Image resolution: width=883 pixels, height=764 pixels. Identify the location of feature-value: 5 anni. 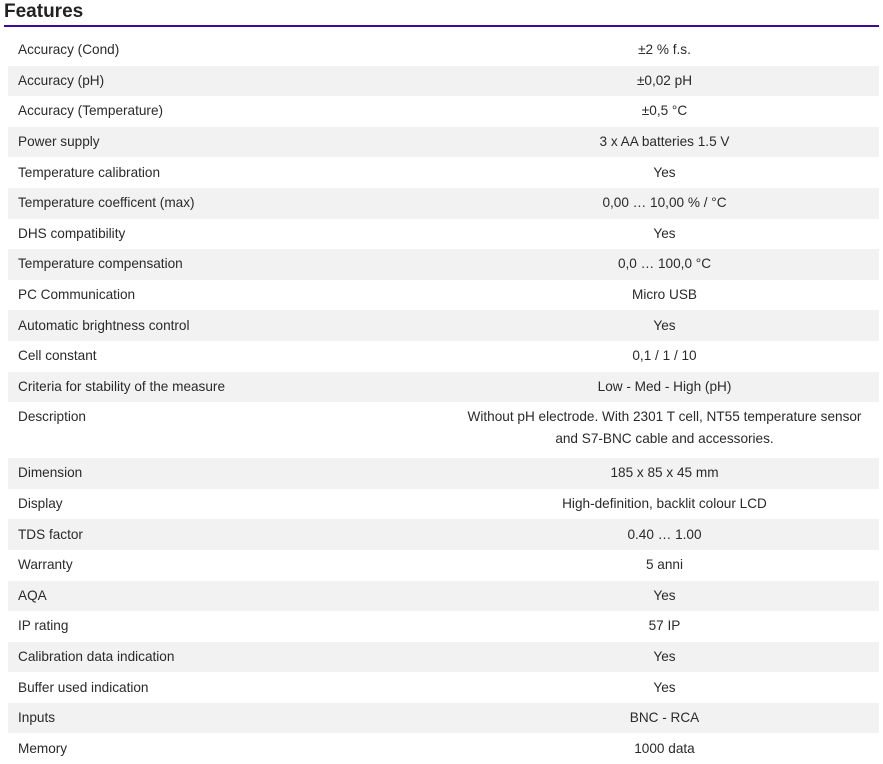
(664, 565).